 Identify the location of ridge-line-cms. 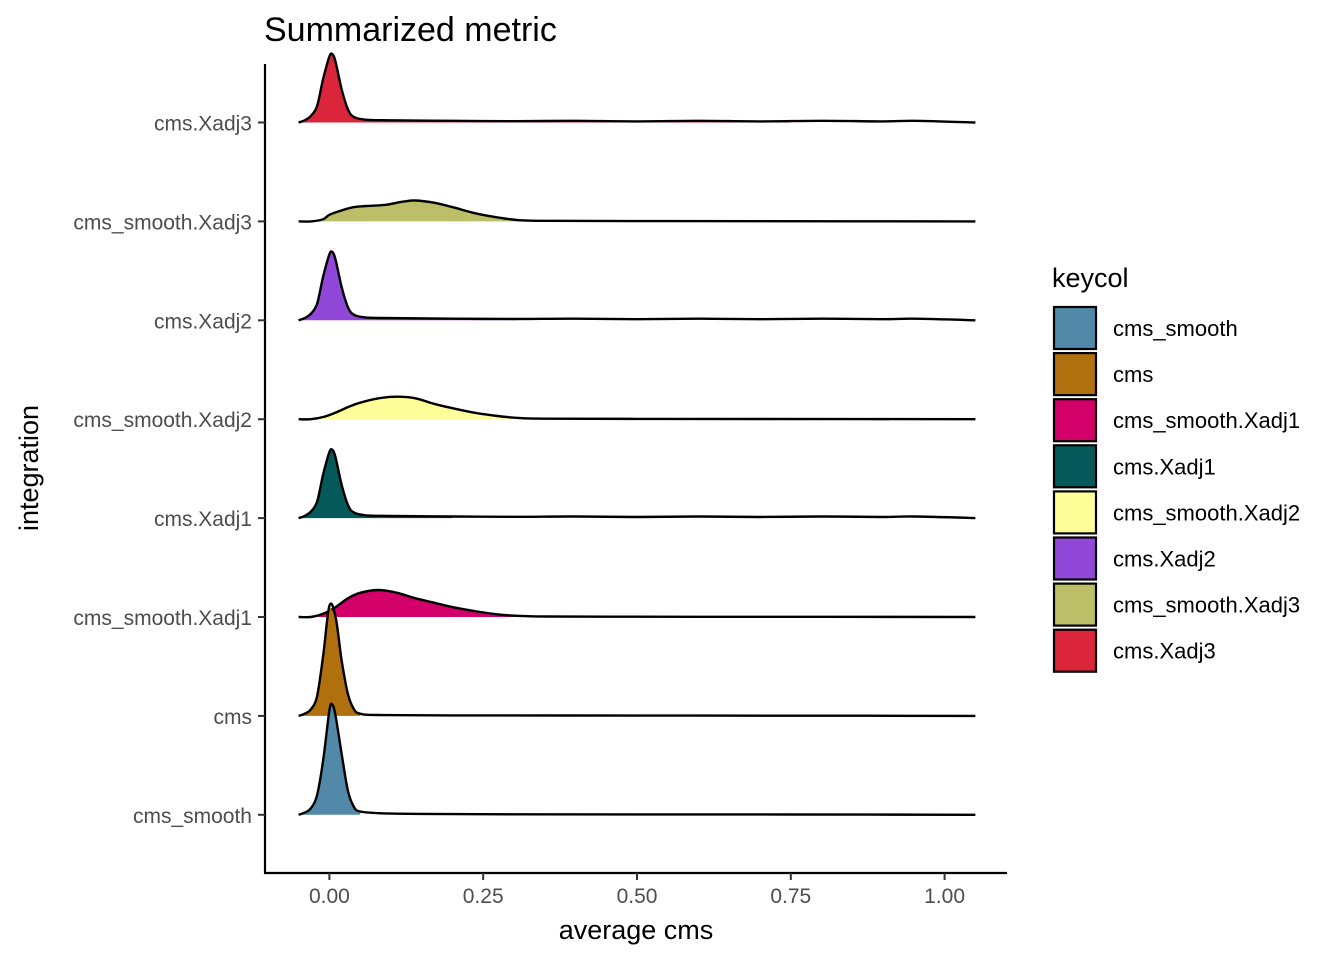
(637, 660).